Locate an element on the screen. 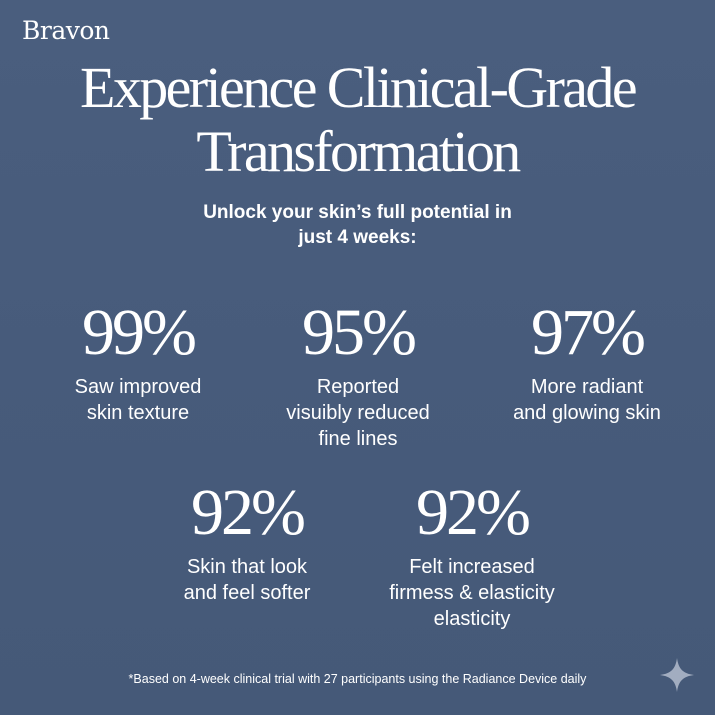  stat-label: Skin that look and feel softer is located at coordinates (247, 580).